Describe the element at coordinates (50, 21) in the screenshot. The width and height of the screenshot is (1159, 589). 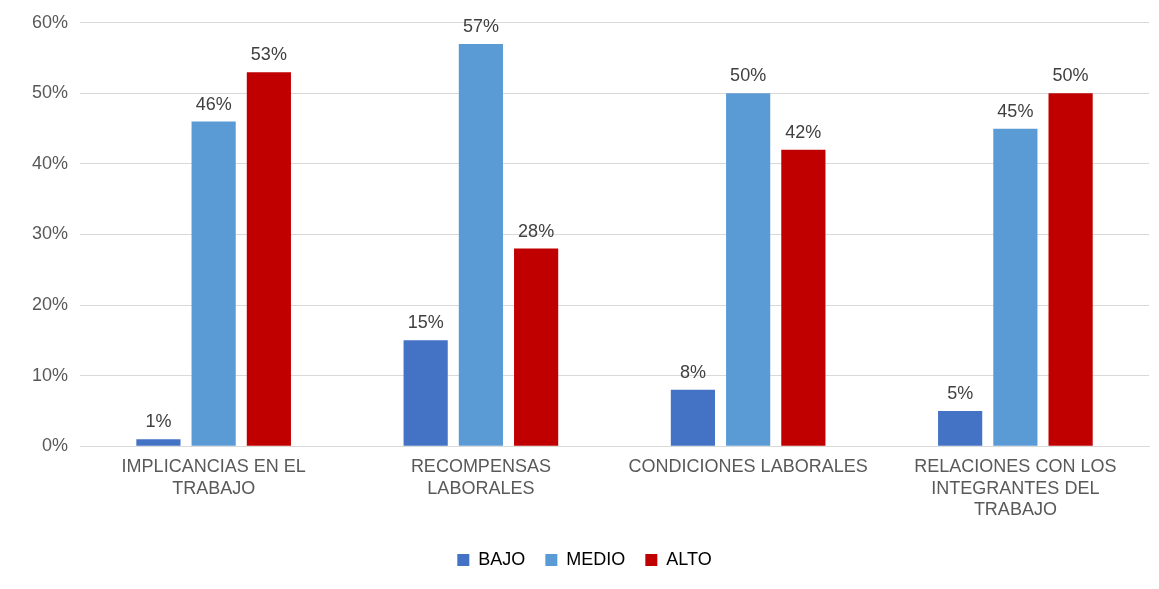
I see `y-tick-label: 60%` at that location.